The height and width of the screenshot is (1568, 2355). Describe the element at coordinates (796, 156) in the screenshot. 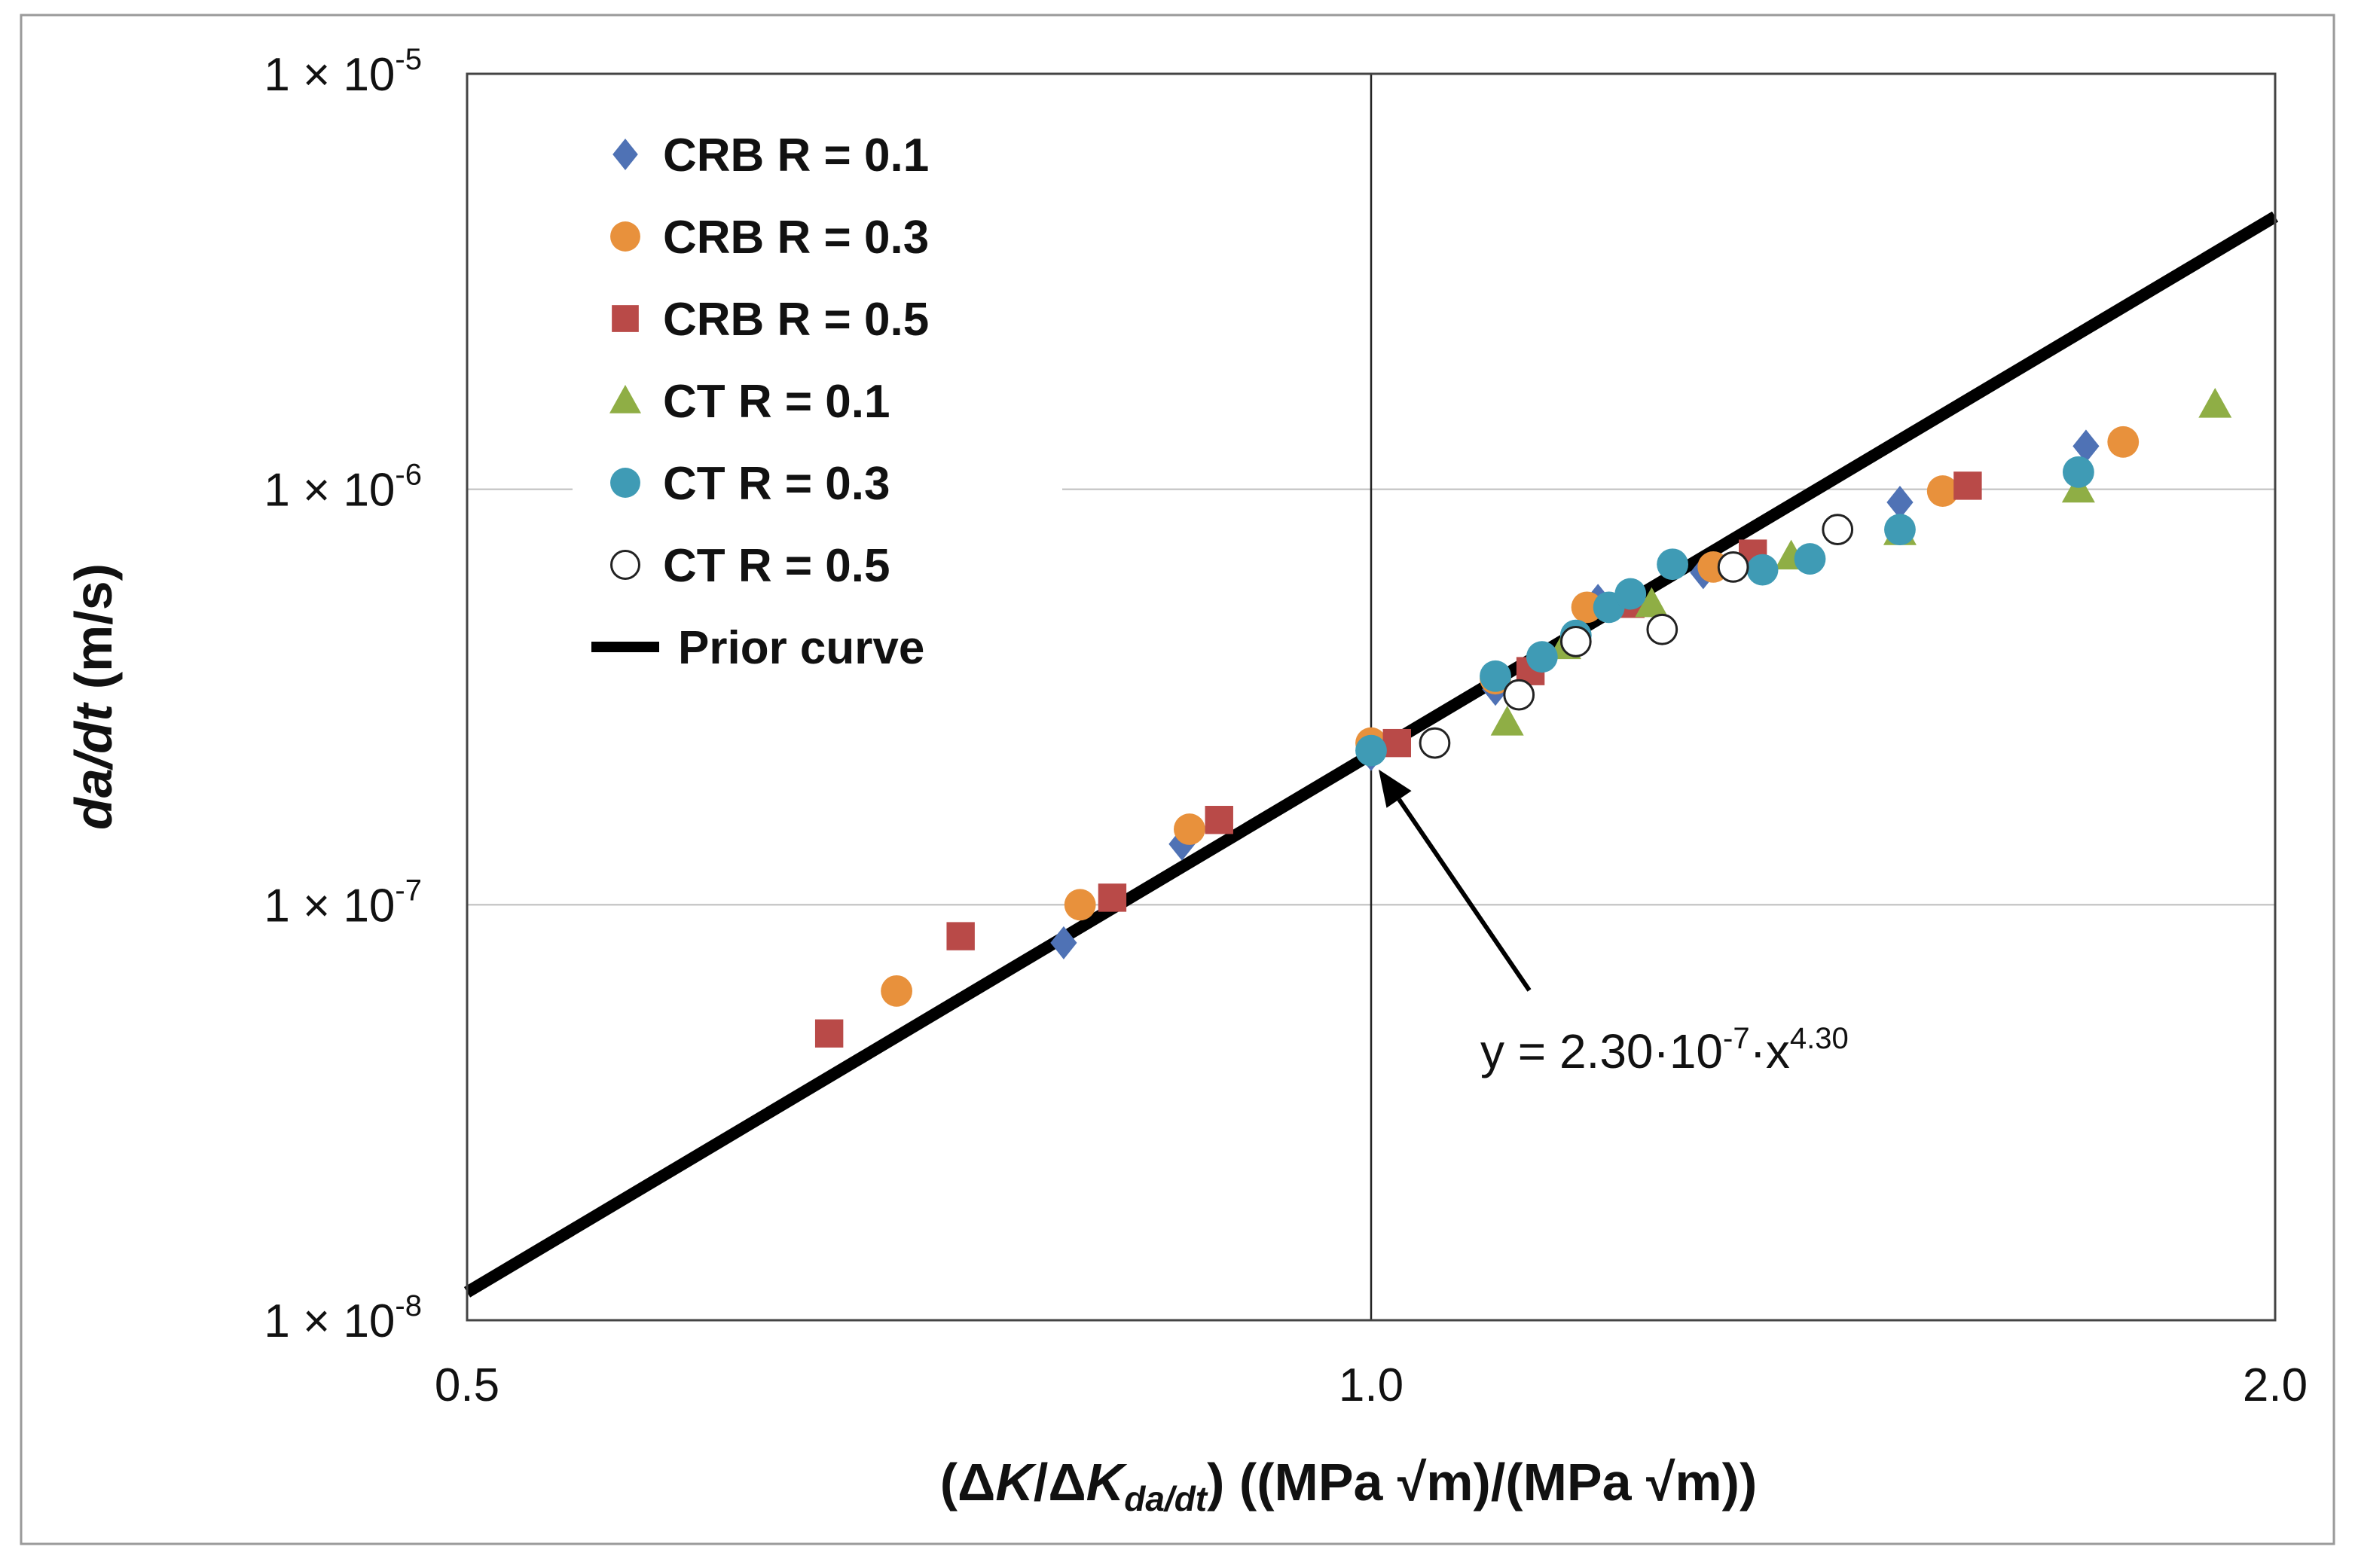

I see `legend-label: CRB R = 0.1` at that location.